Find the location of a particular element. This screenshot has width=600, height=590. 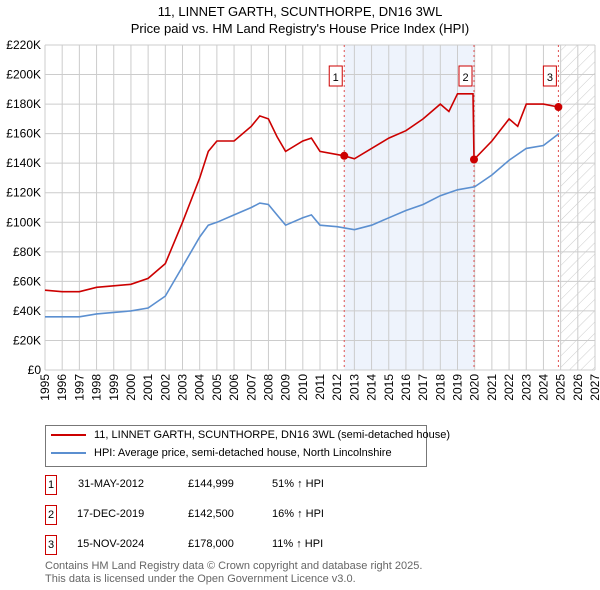

x-tick-label: 2009 is located at coordinates (286, 387).